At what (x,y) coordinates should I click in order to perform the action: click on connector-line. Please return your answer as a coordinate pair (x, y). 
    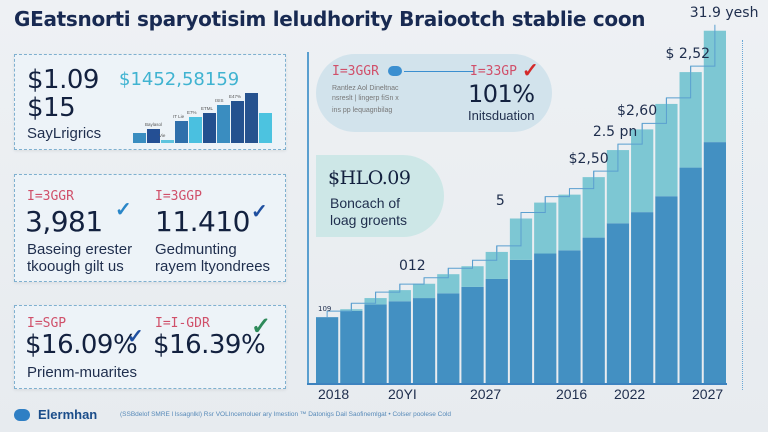
    Looking at the image, I should click on (439, 71).